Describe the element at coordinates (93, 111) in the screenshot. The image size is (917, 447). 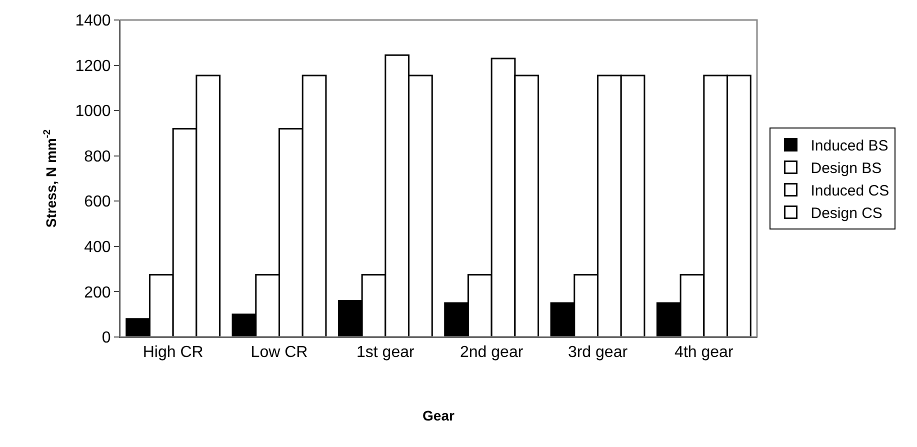
I see `y-tick-label: 1000` at that location.